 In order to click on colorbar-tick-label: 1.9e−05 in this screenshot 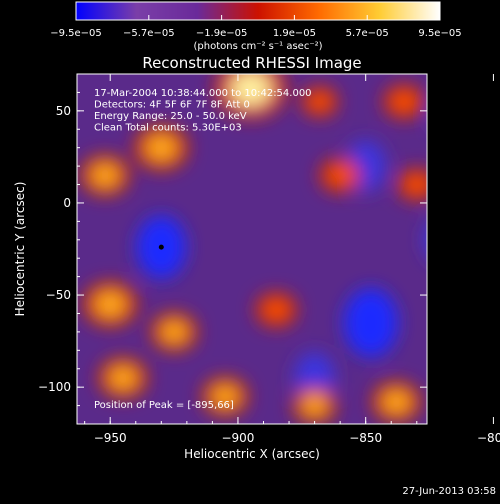, I will do `click(294, 33)`.